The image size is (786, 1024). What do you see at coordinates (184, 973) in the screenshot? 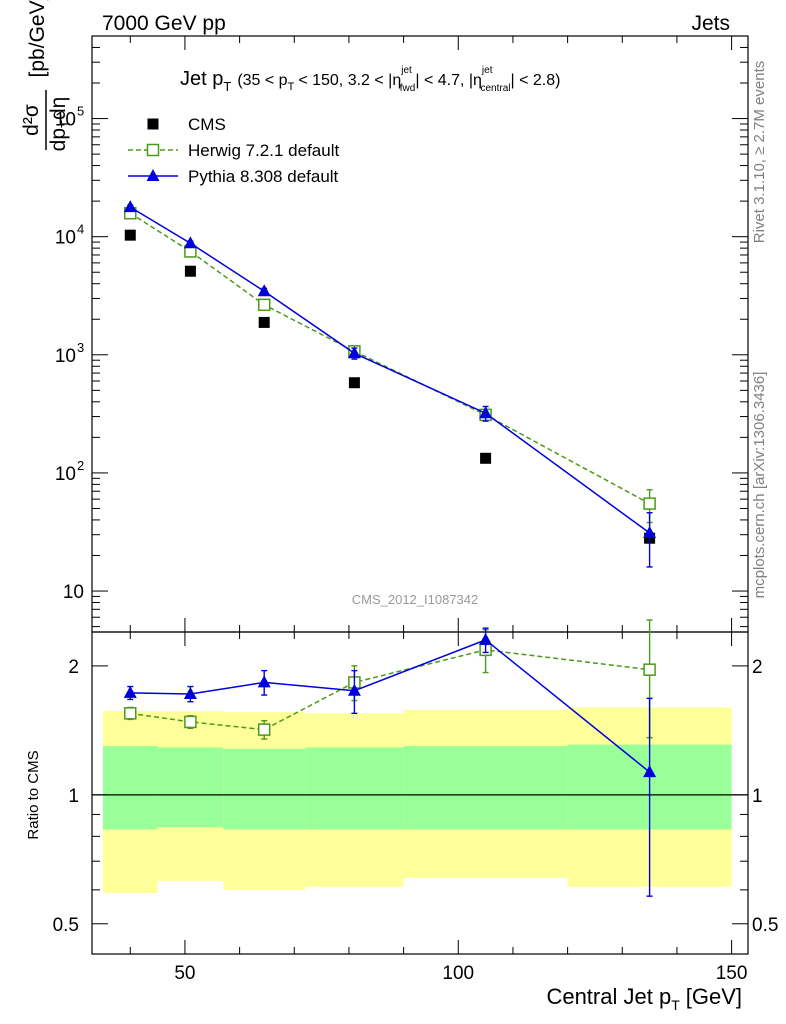
I see `x-tick-label-50: 50` at bounding box center [184, 973].